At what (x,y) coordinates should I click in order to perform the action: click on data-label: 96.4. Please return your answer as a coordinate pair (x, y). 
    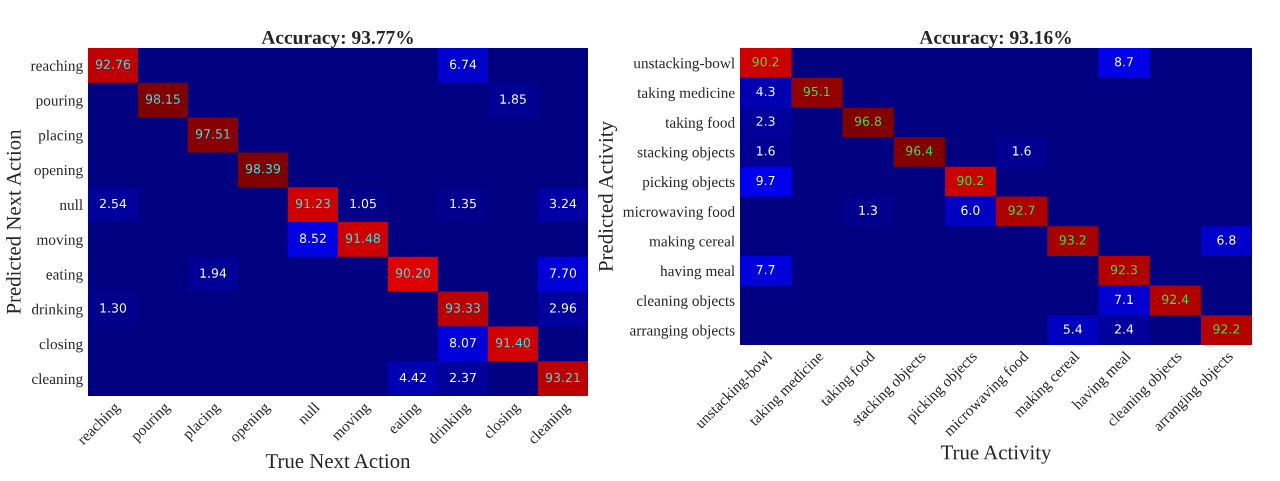
    Looking at the image, I should click on (919, 151).